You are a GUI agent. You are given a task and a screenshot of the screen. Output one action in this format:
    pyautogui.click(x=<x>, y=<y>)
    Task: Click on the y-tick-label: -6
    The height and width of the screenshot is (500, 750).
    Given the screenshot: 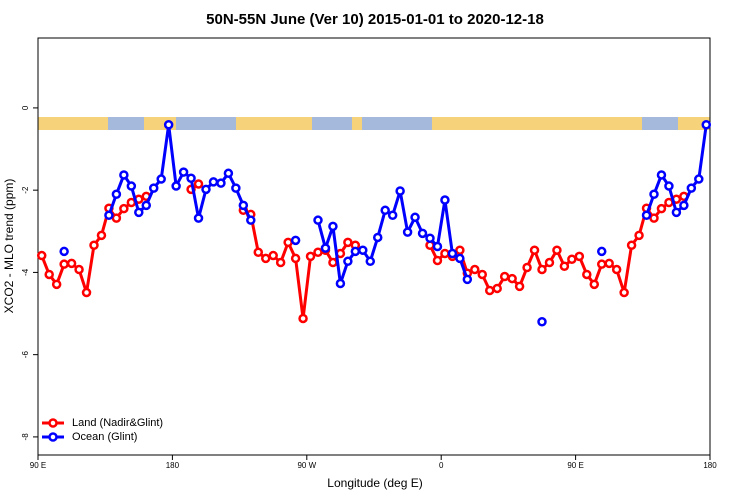 What is the action you would take?
    pyautogui.click(x=25, y=355)
    